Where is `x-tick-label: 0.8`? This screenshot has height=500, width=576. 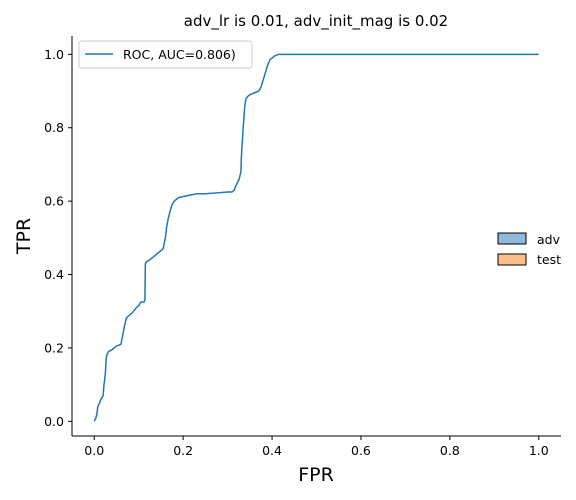
x-tick-label: 0.8 is located at coordinates (450, 450).